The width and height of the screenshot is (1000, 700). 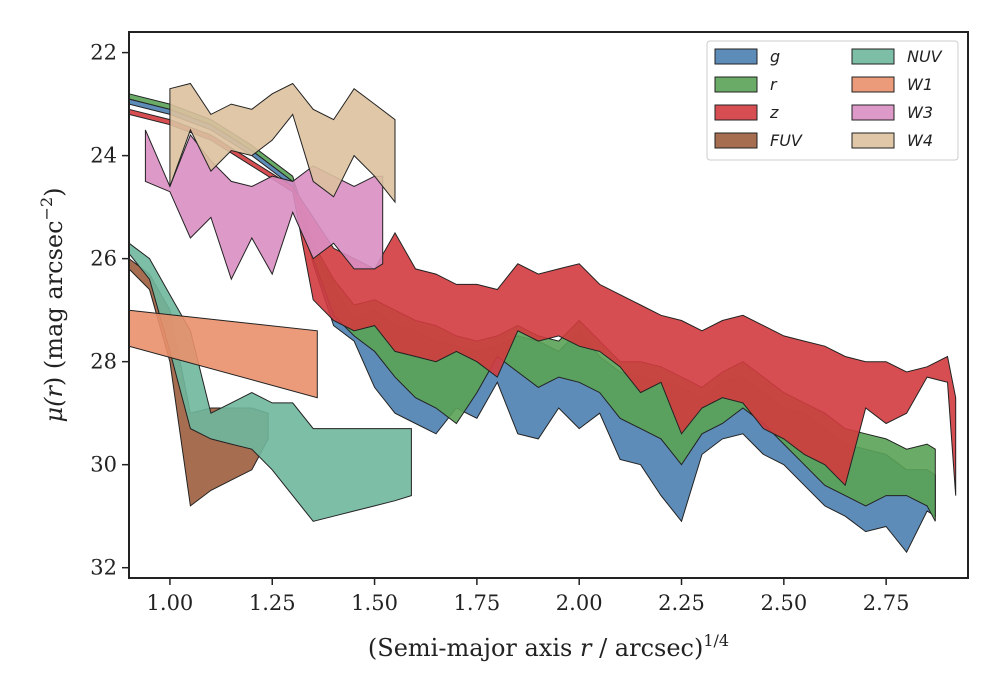 I want to click on series-area-w4, so click(x=282, y=143).